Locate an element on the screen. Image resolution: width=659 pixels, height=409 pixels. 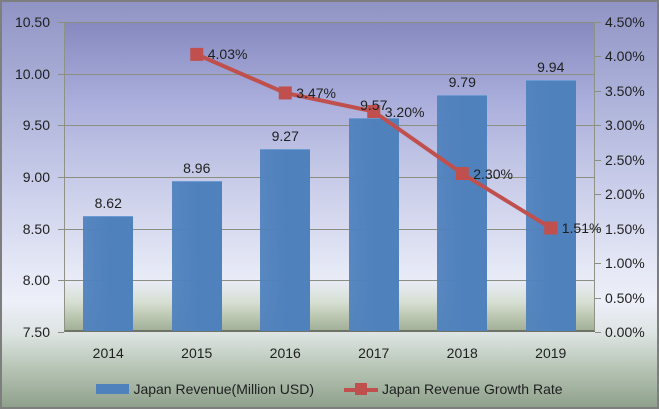
right-axis-tick-label: 1.00% is located at coordinates (625, 263).